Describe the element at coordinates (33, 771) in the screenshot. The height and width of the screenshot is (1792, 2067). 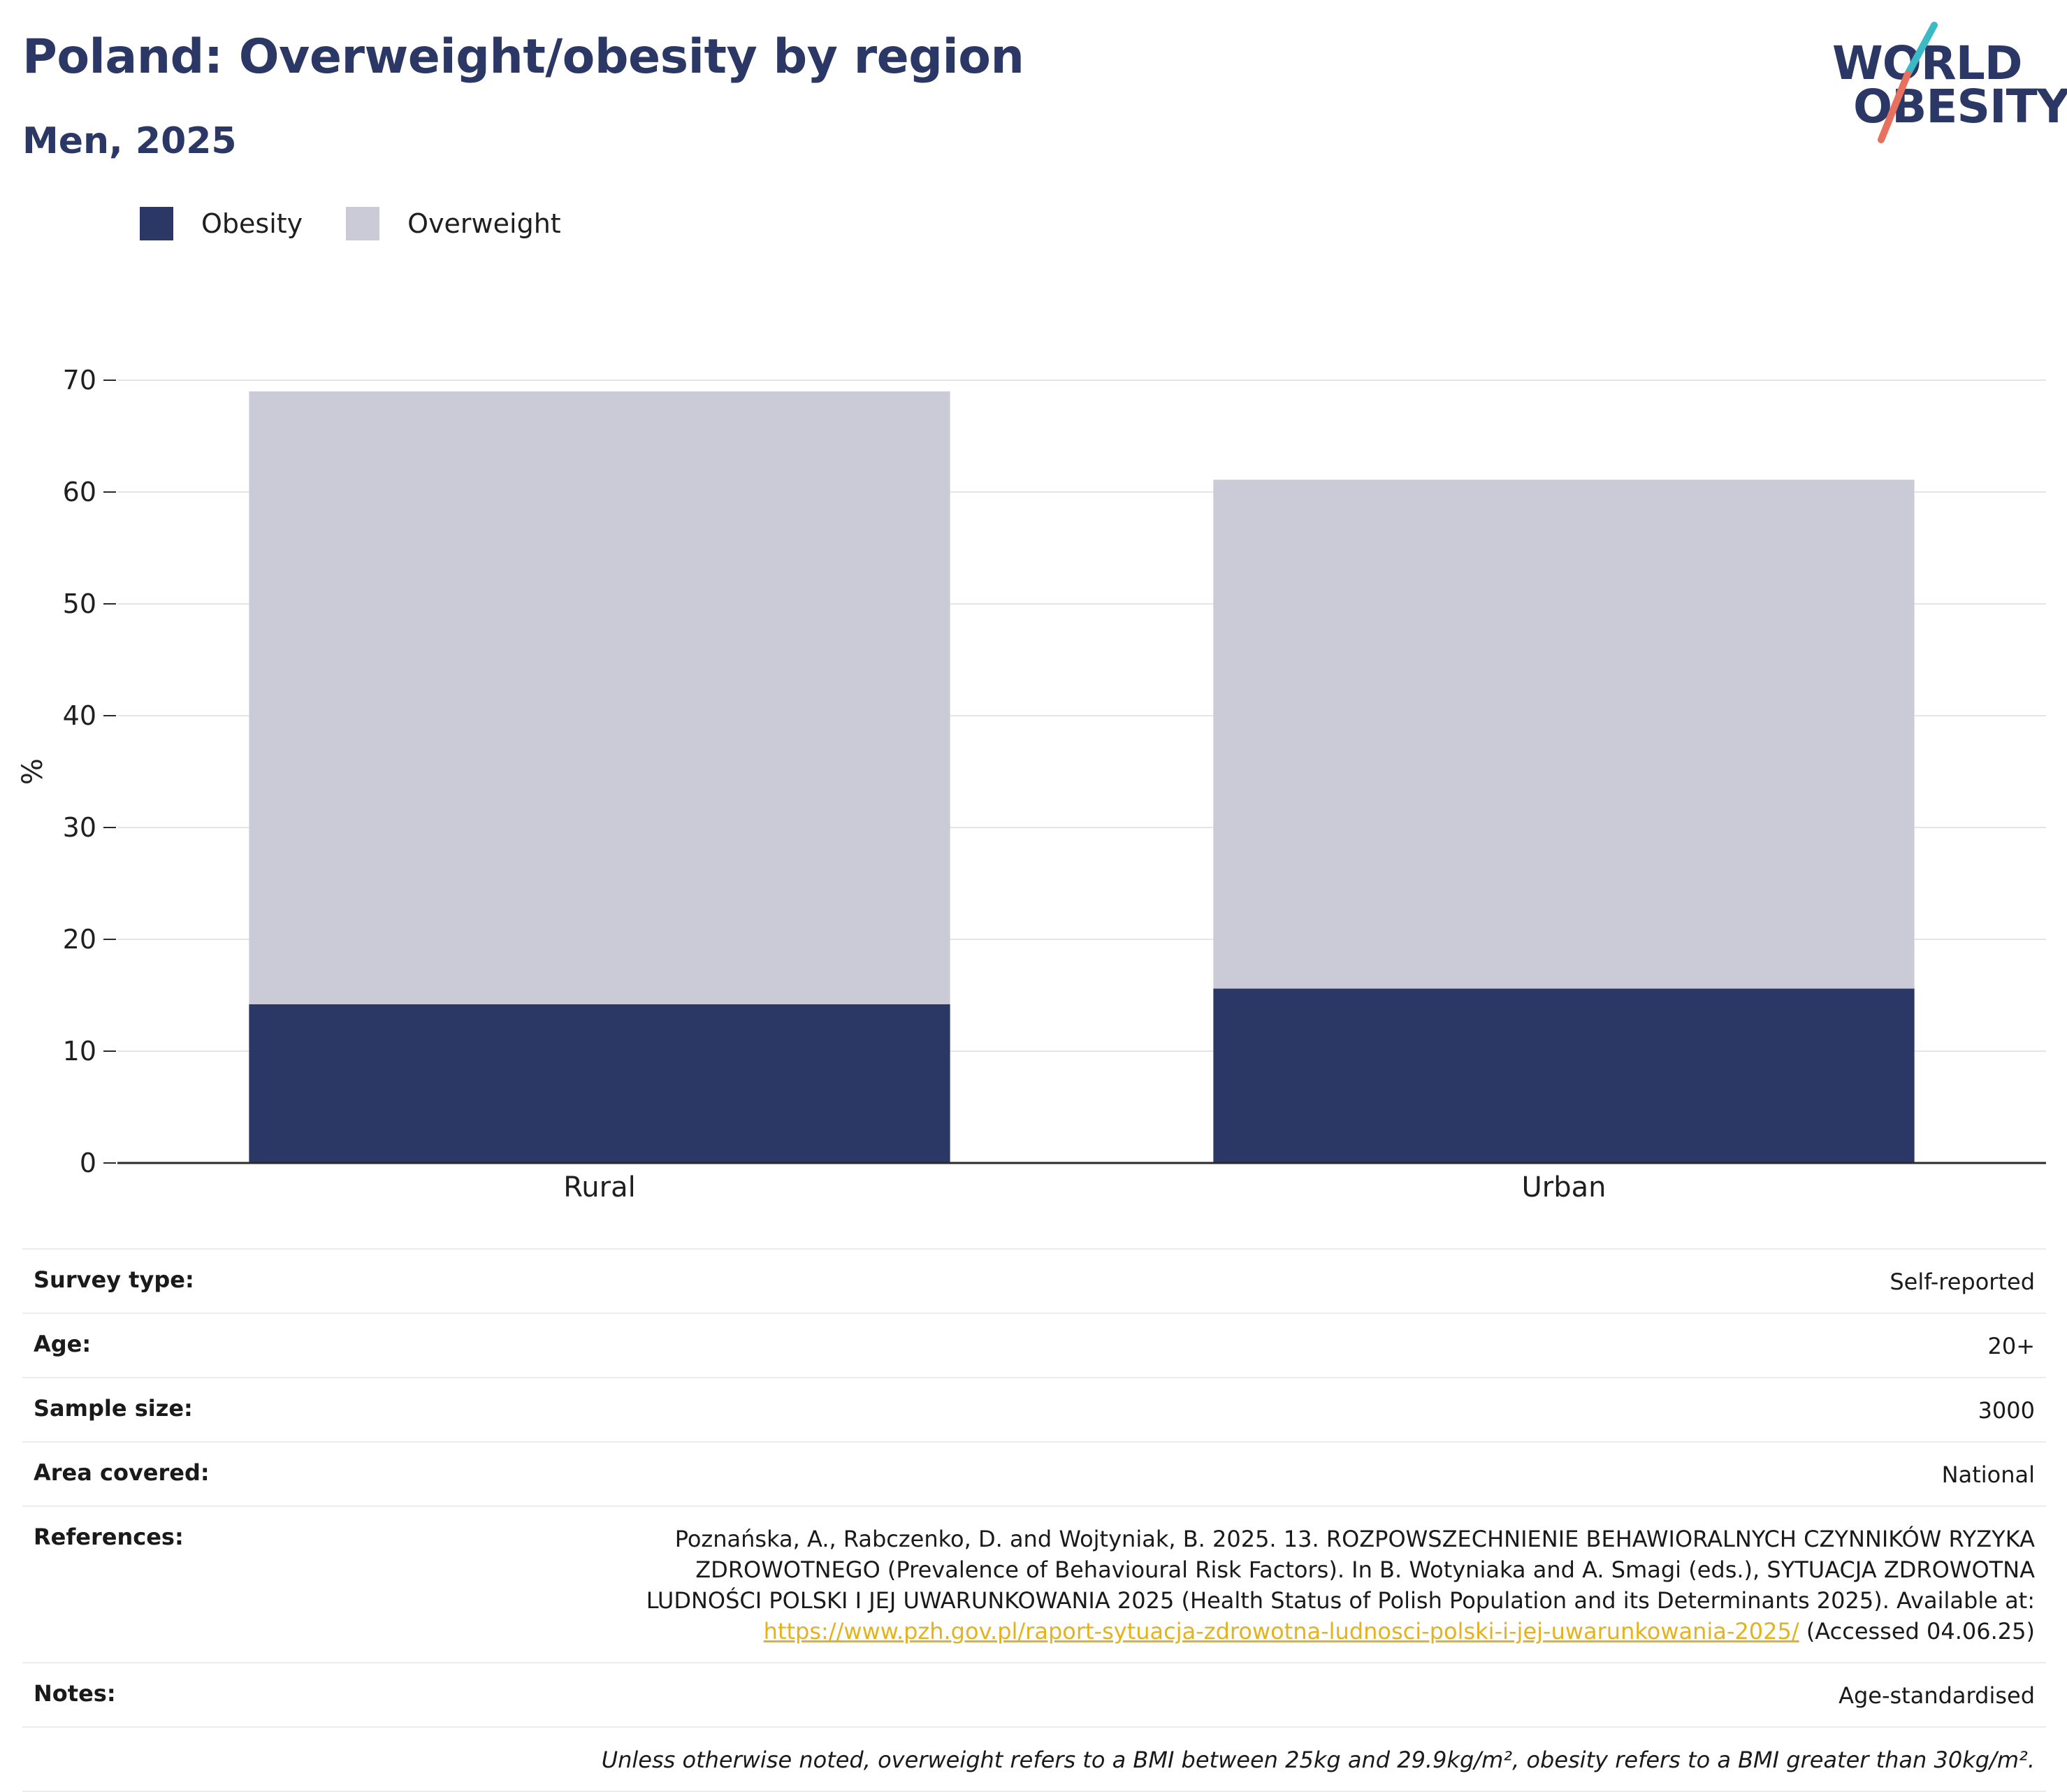
I see `y-axis-label: %` at that location.